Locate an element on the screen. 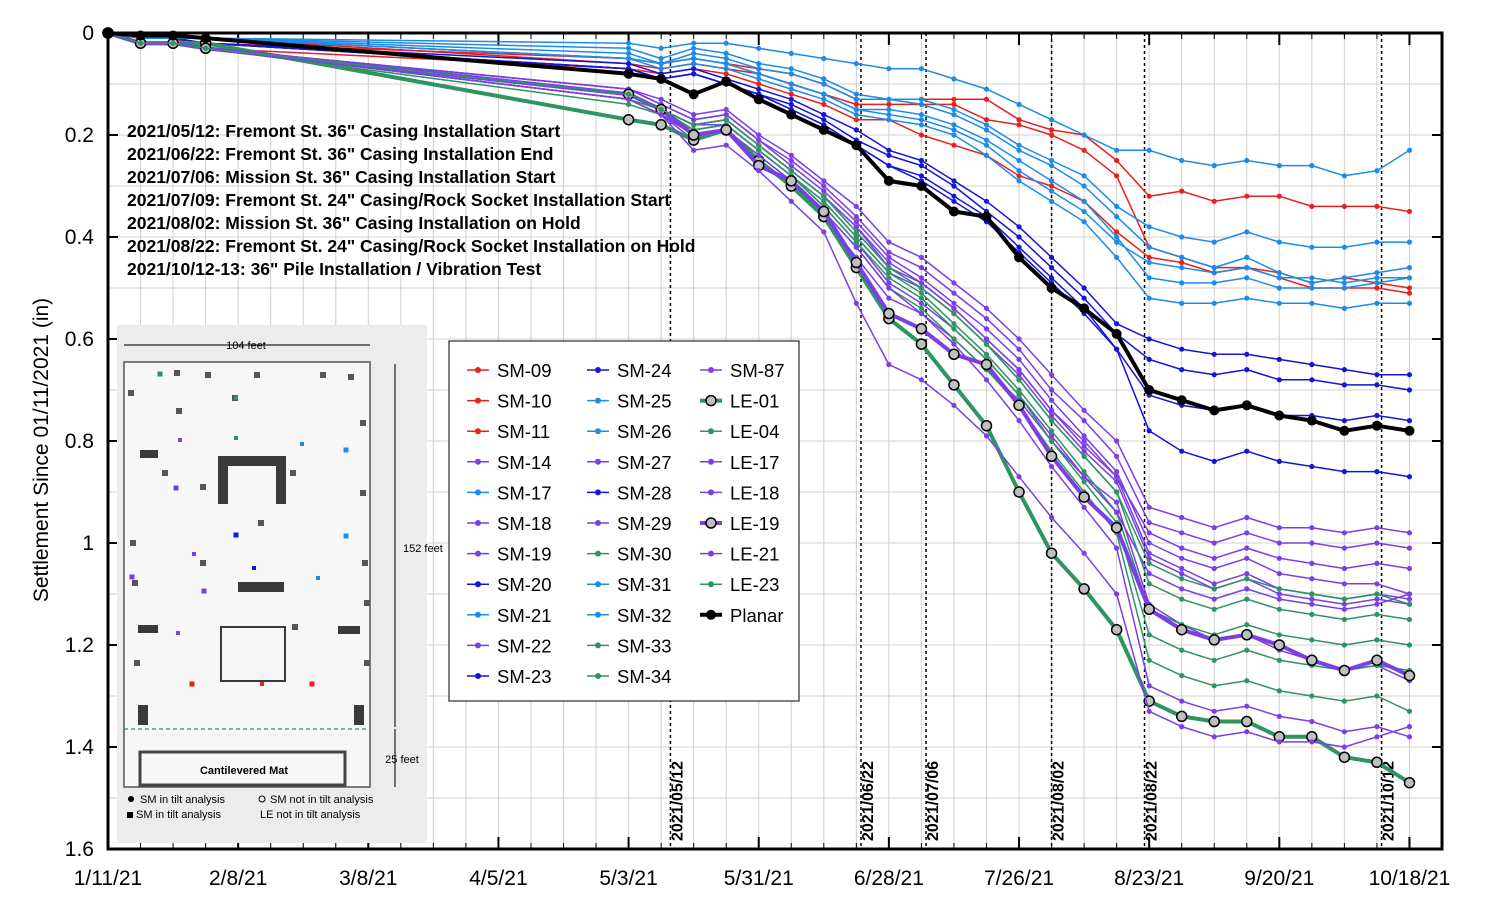  y-tick-label: 1.2 is located at coordinates (79, 645).